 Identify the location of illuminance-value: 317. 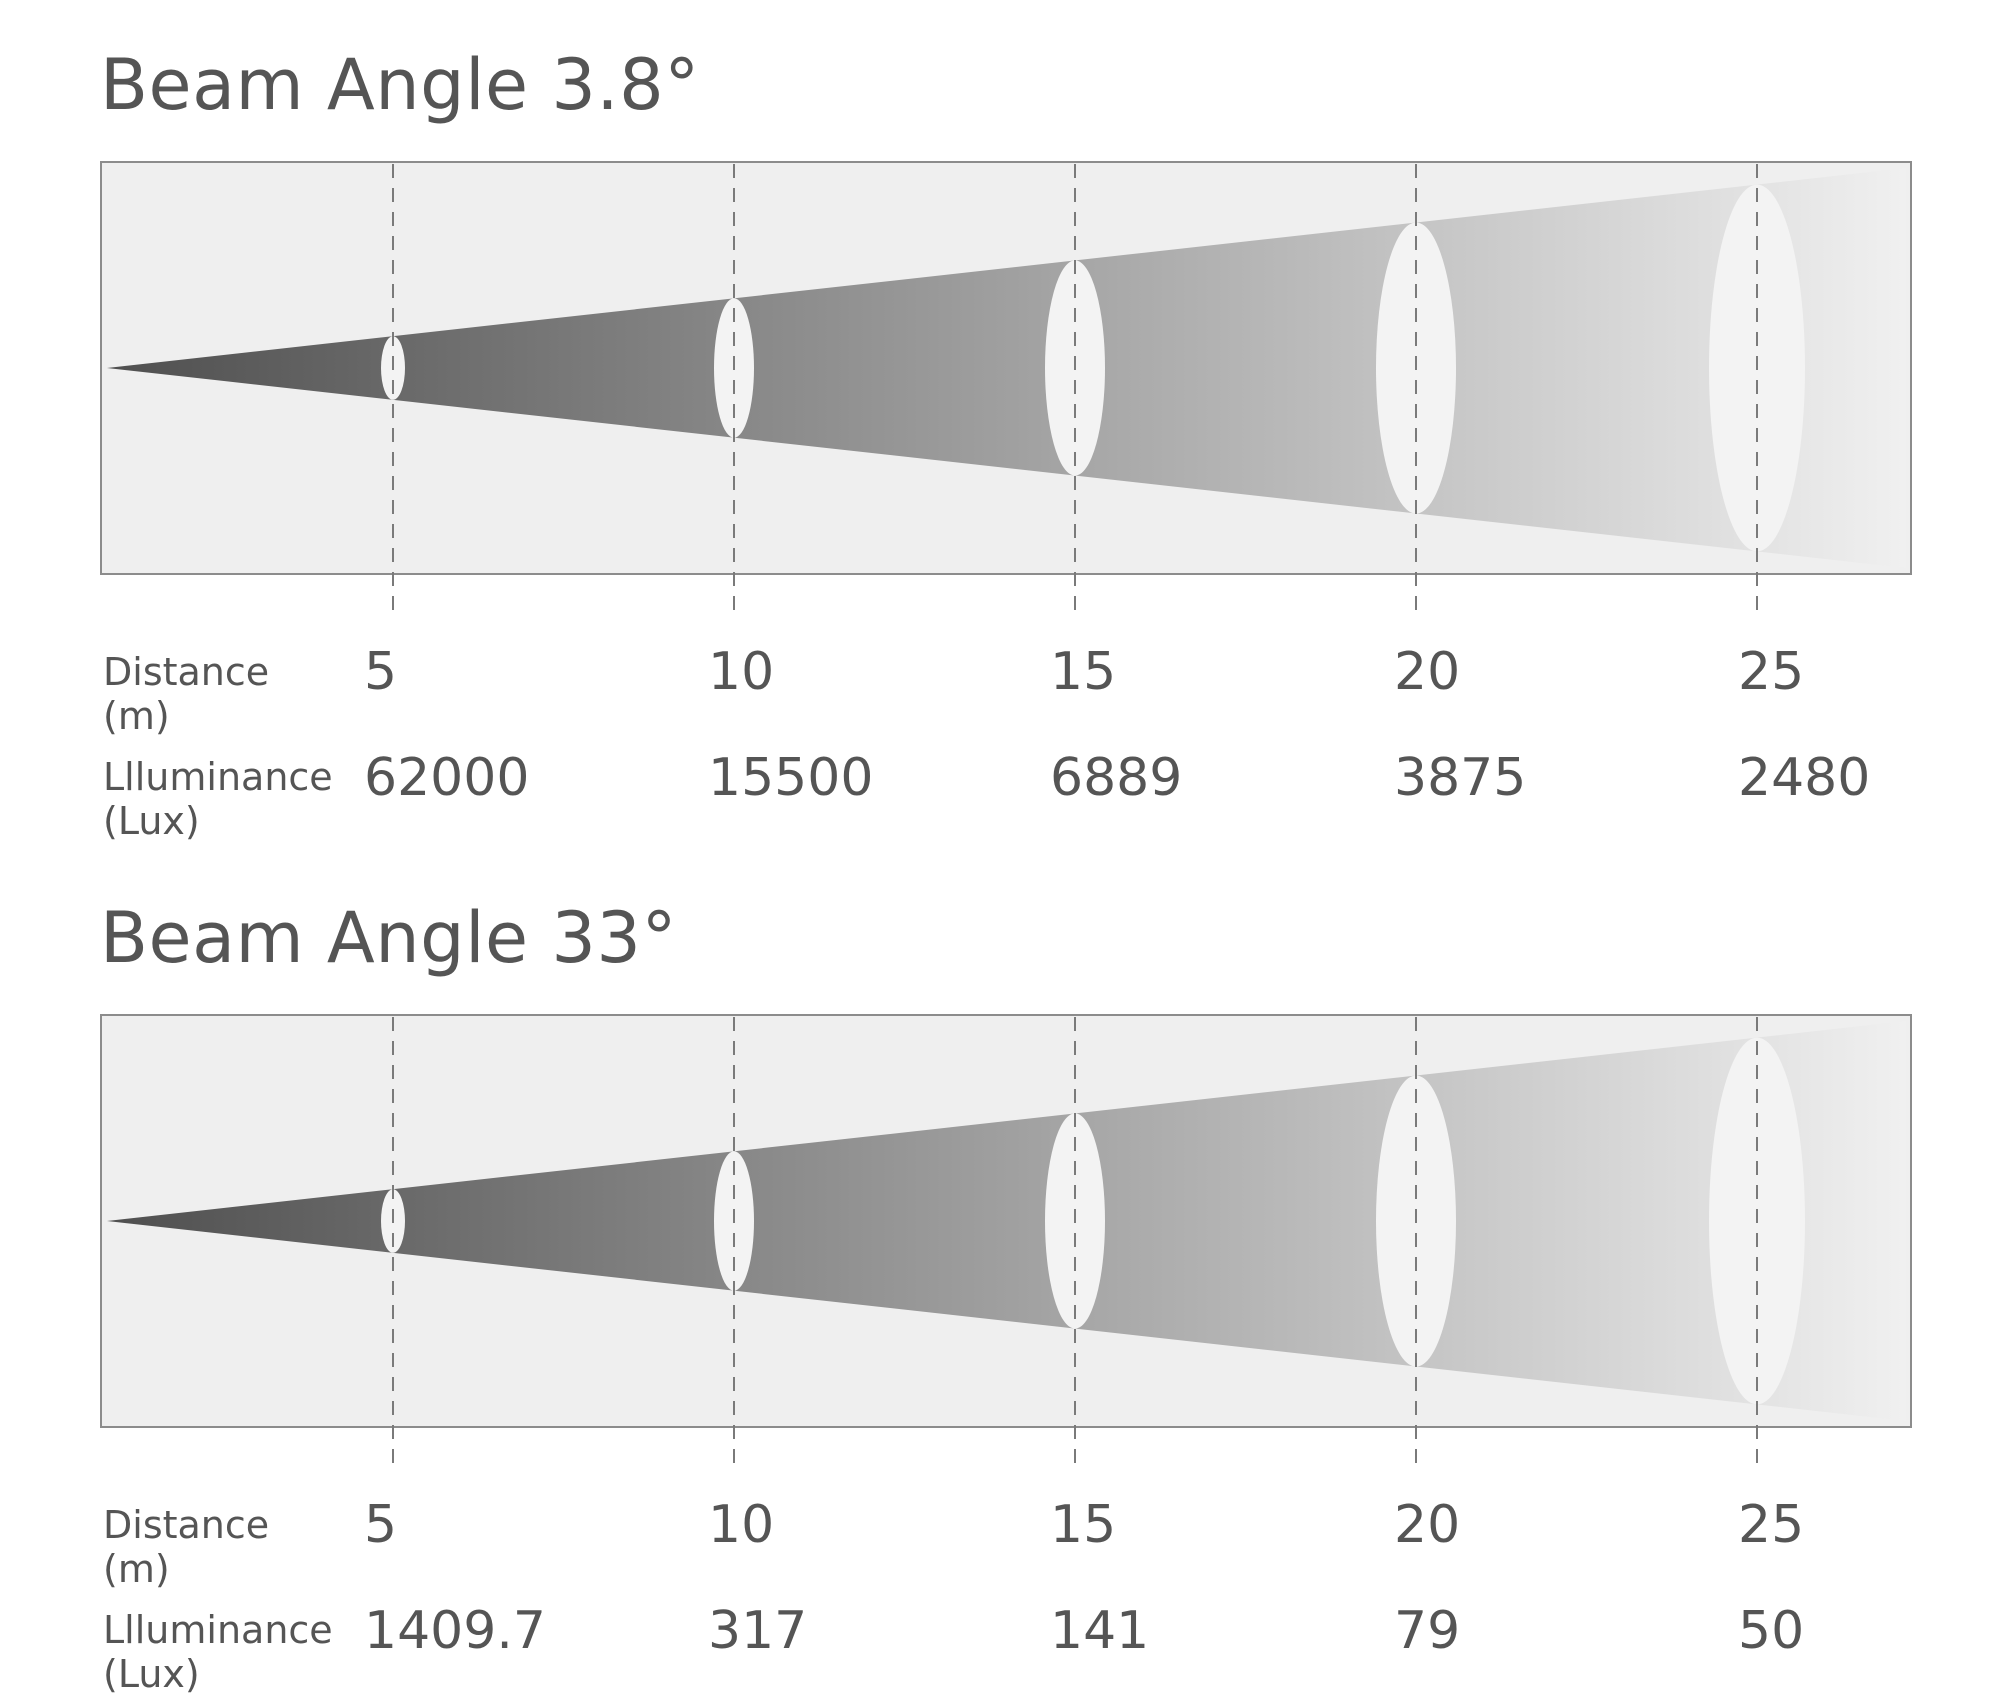
(758, 1631).